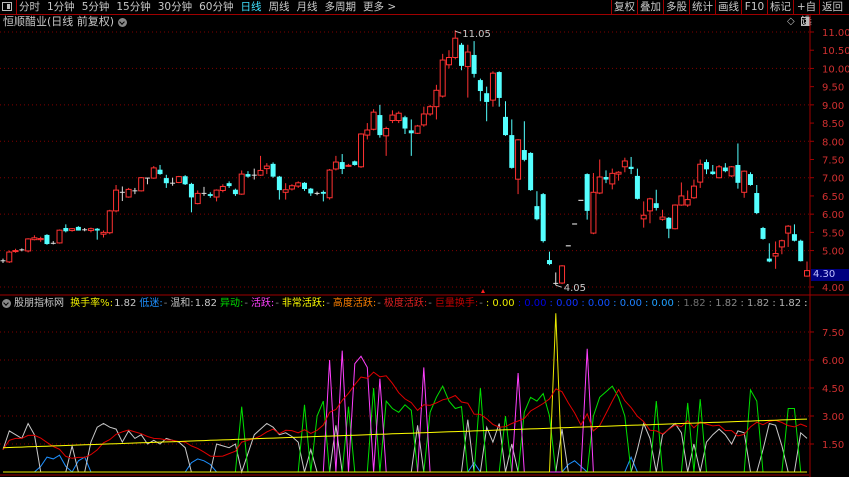 This screenshot has height=477, width=849. I want to click on toolbar-button-2: 多股, so click(676, 7).